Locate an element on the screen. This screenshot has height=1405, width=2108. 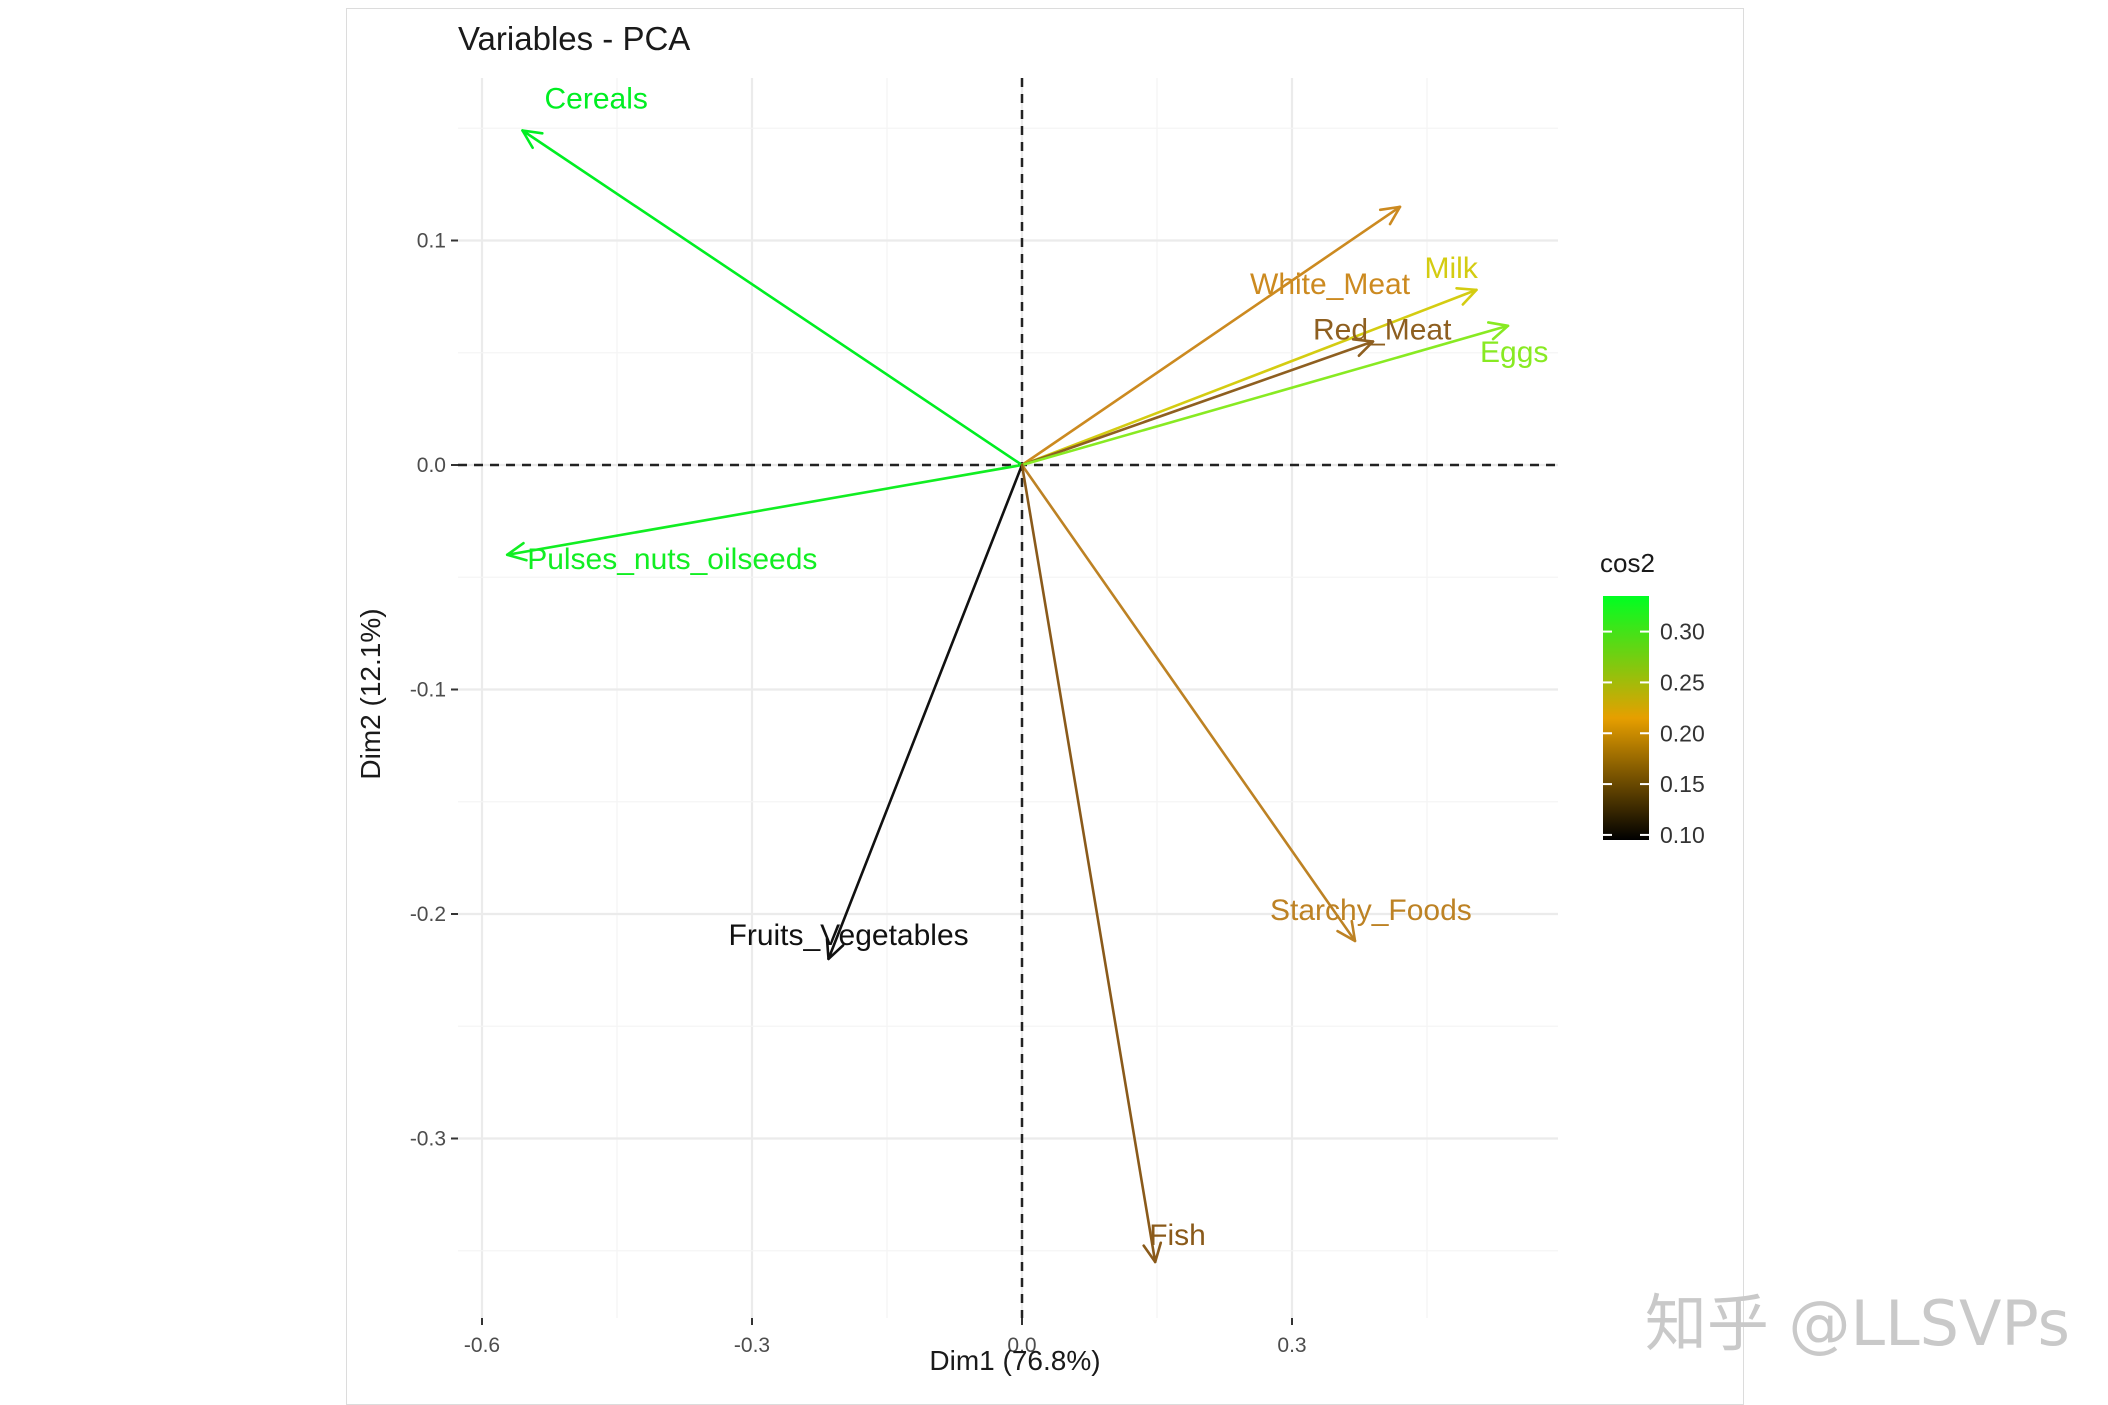
x-axis-title: Dim1 (76.8%) is located at coordinates (1014, 1360).